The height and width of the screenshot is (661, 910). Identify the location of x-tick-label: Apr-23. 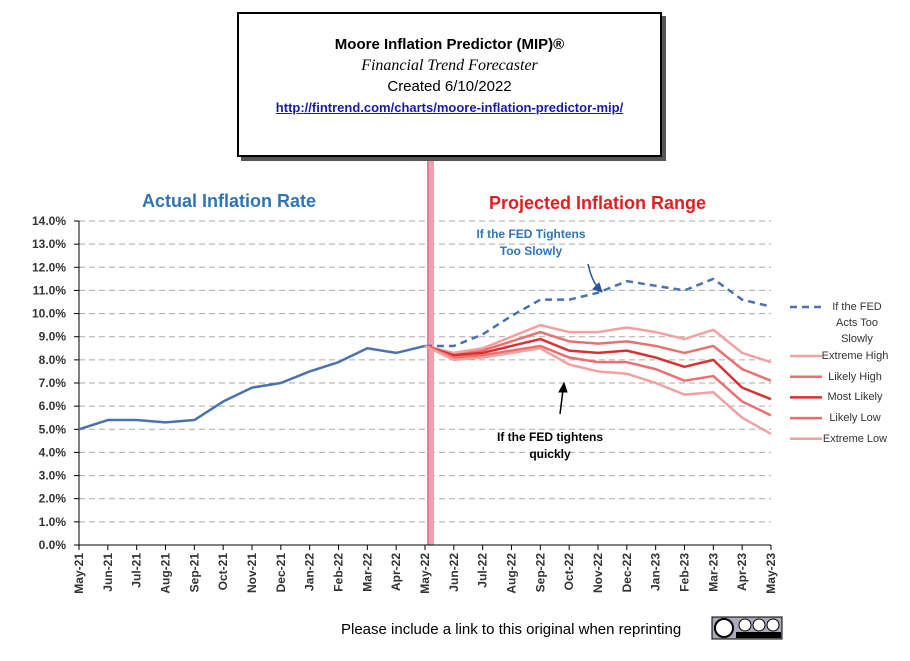
(742, 572).